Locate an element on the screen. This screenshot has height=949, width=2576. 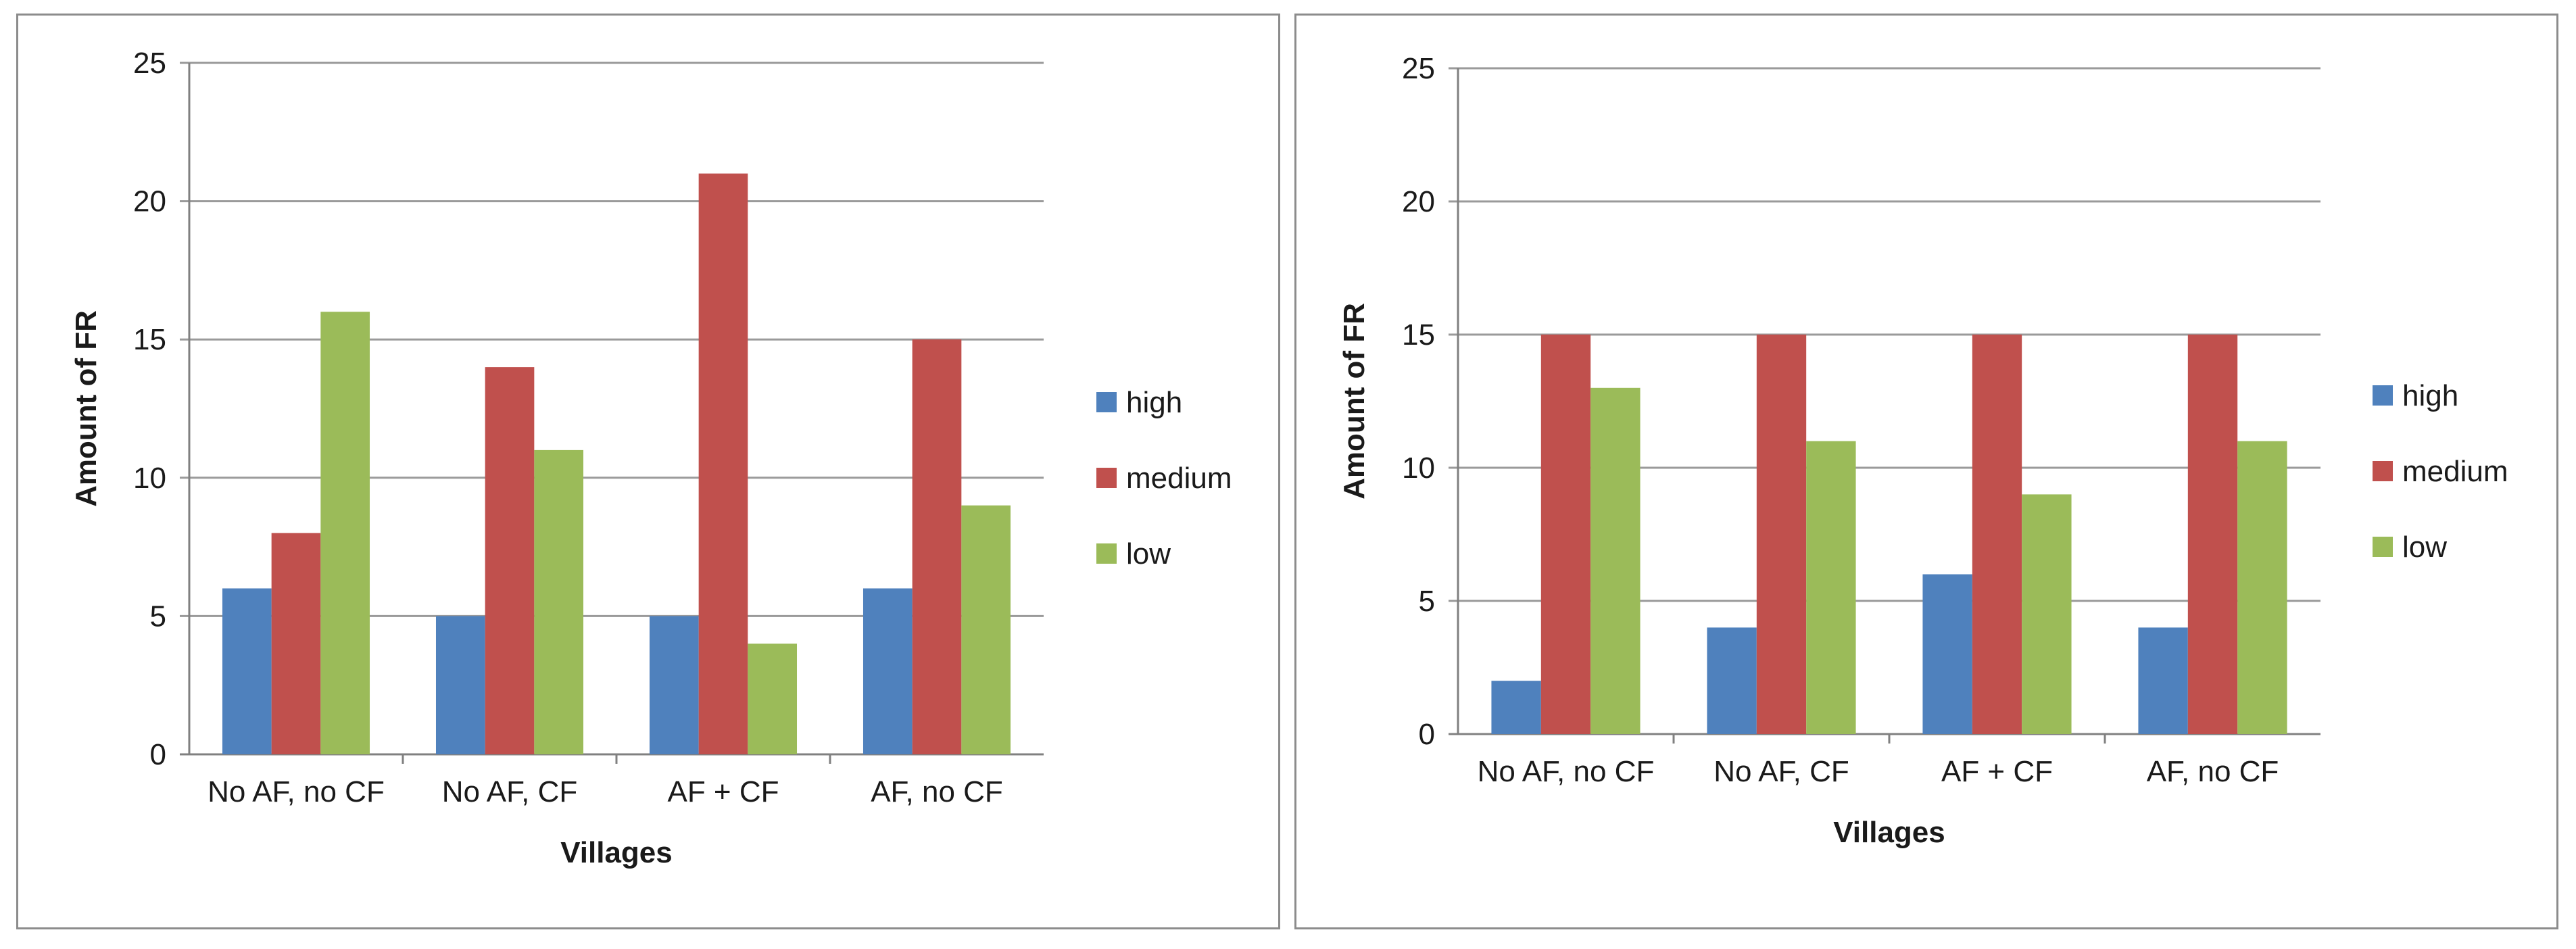
chart-1-y-tick-label: 25 is located at coordinates (1419, 68).